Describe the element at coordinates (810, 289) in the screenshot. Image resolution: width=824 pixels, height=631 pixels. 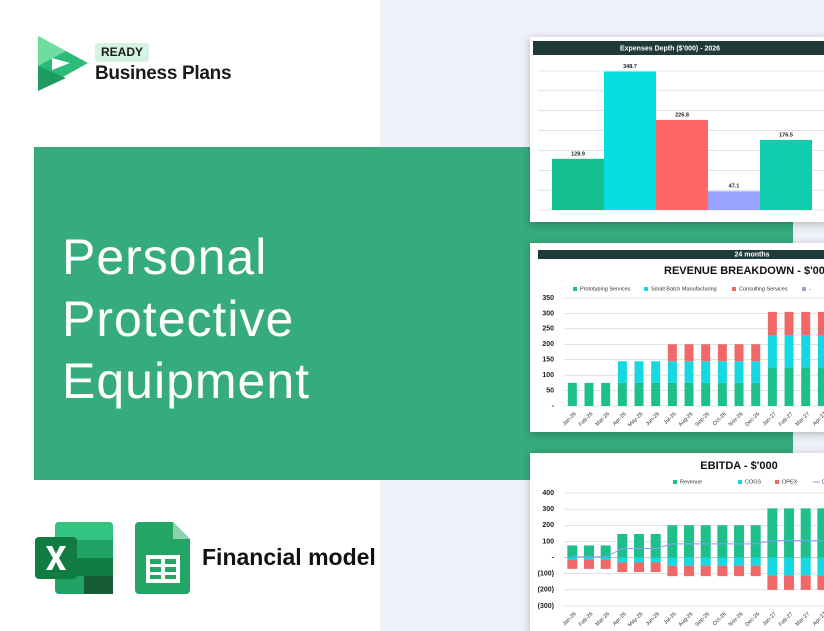
I see `legend-label: -` at that location.